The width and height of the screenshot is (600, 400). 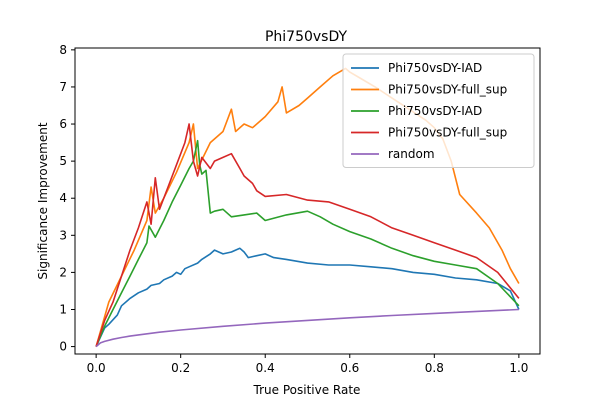 What do you see at coordinates (63, 161) in the screenshot?
I see `y-tick-label: 5` at bounding box center [63, 161].